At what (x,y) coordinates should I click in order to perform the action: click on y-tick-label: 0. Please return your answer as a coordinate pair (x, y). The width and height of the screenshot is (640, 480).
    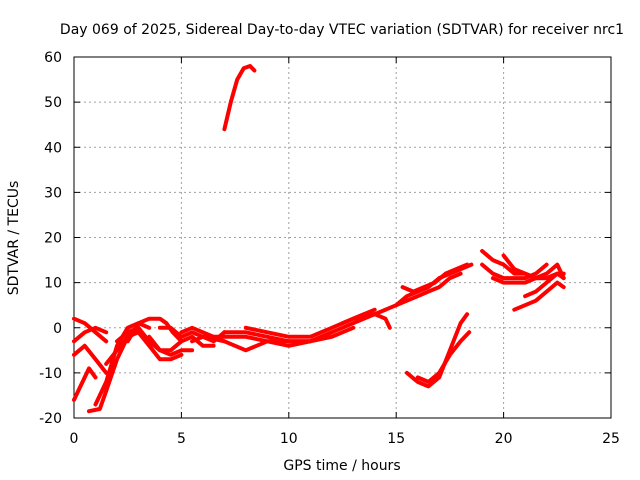
    Looking at the image, I should click on (57, 329).